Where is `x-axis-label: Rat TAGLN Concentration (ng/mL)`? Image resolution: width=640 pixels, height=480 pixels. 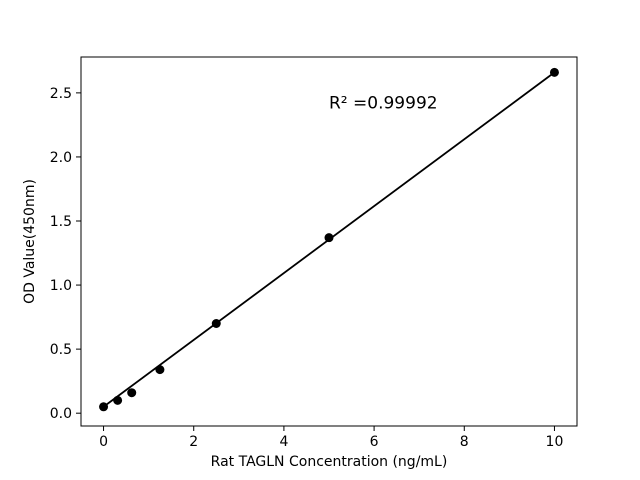 x-axis-label: Rat TAGLN Concentration (ng/mL) is located at coordinates (329, 462).